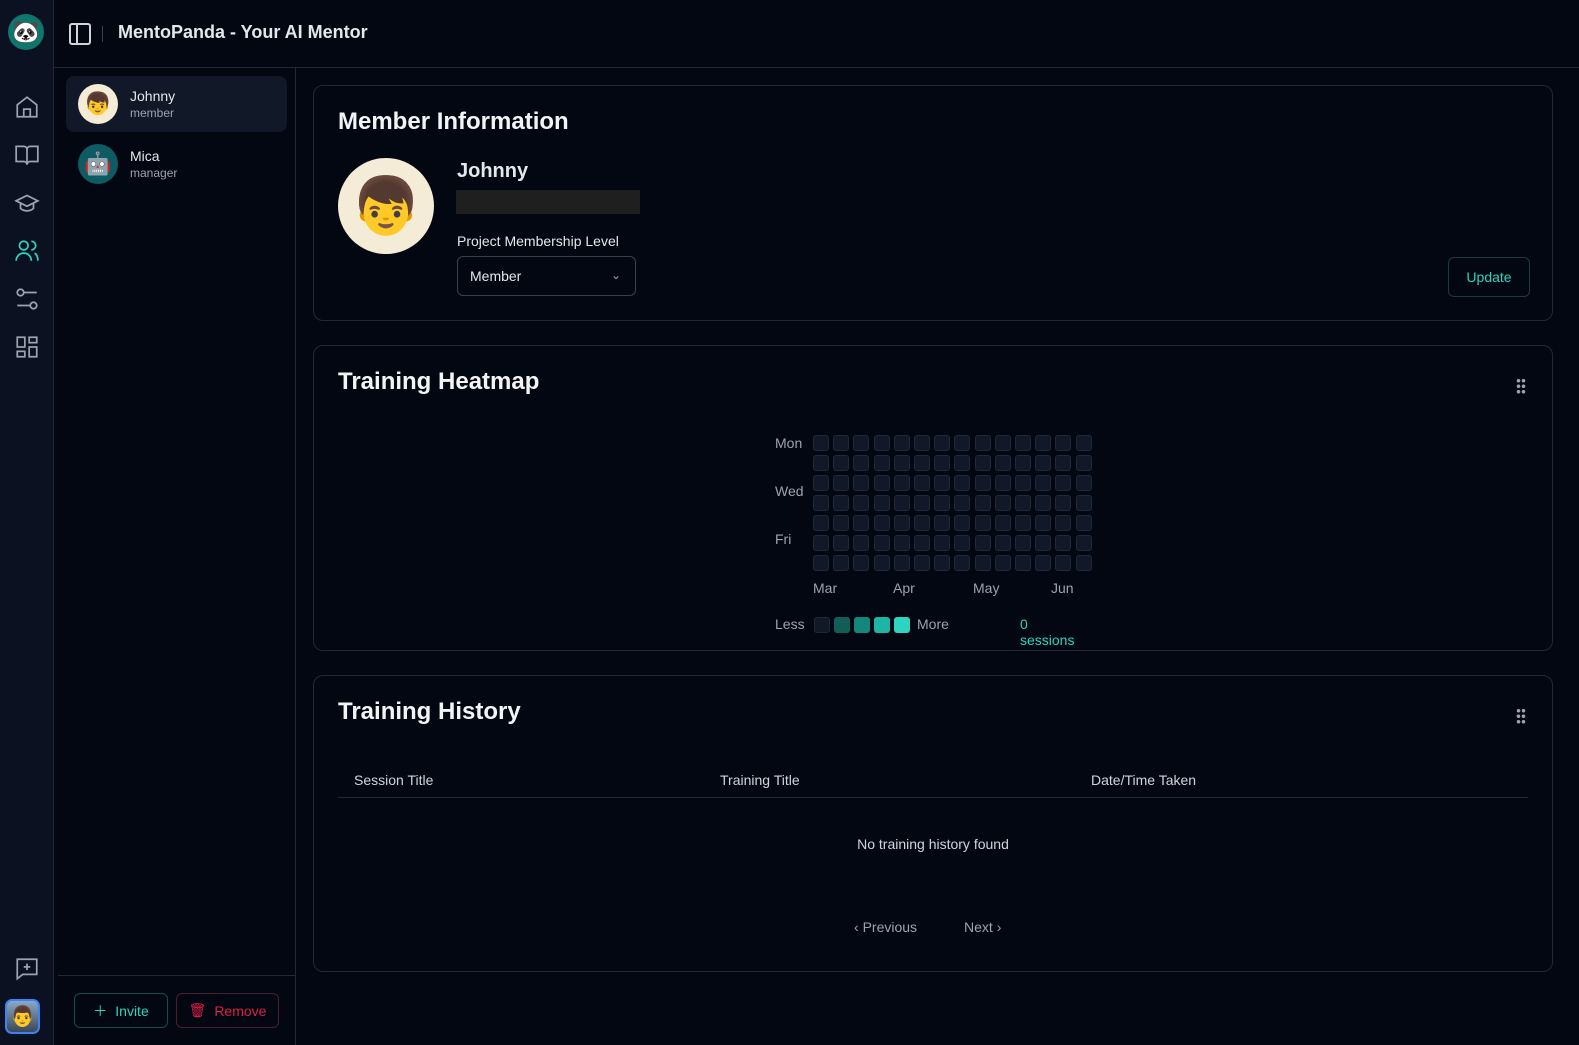  I want to click on update-button: Update, so click(1489, 277).